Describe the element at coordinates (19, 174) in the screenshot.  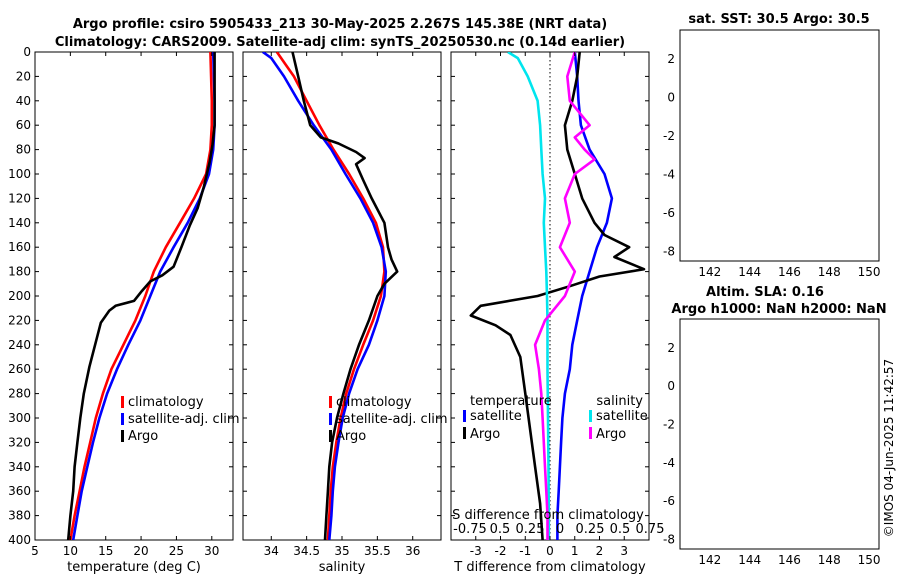
I see `y-tick-label: 100` at that location.